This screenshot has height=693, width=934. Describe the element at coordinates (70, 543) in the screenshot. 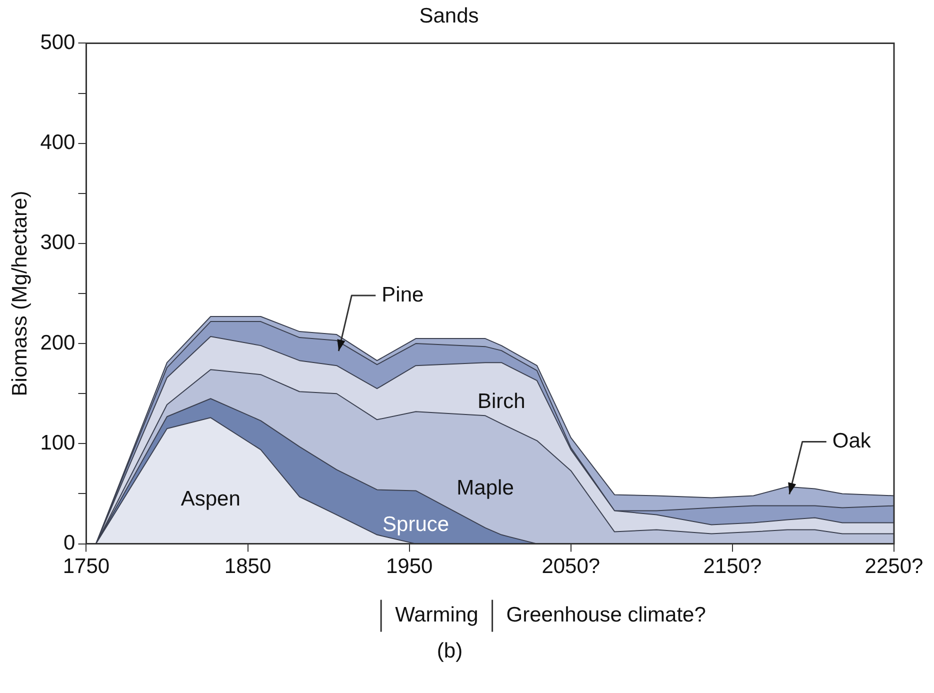

I see `y-tick-label: 0` at that location.